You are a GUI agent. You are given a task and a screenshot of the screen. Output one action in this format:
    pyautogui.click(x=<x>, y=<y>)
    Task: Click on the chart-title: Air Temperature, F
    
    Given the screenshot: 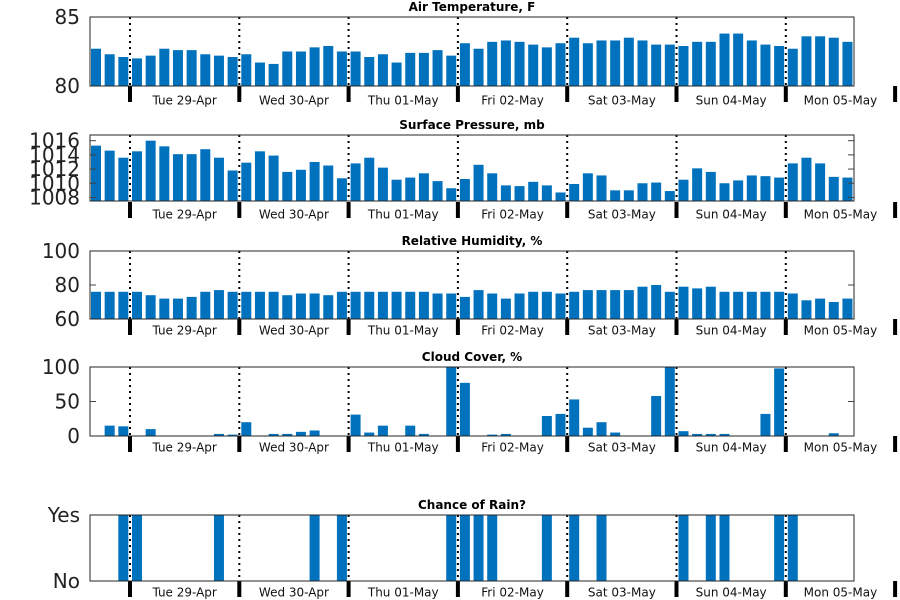 What is the action you would take?
    pyautogui.click(x=472, y=7)
    